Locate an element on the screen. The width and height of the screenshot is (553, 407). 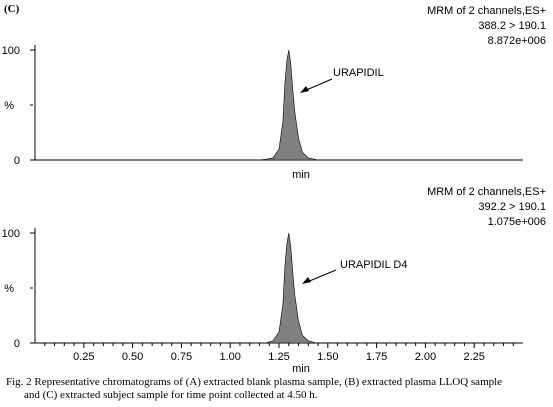
chart2-x-ticks: 0.25 0.50 0.75 1.00 1.25 1.50 1.75 2.00 2.25 is located at coordinates (279, 353).